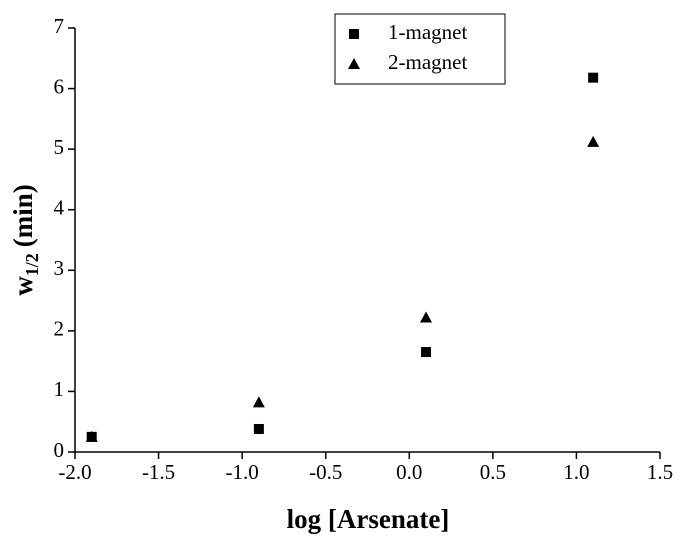  What do you see at coordinates (242, 472) in the screenshot?
I see `x-tick-label: -1.0` at bounding box center [242, 472].